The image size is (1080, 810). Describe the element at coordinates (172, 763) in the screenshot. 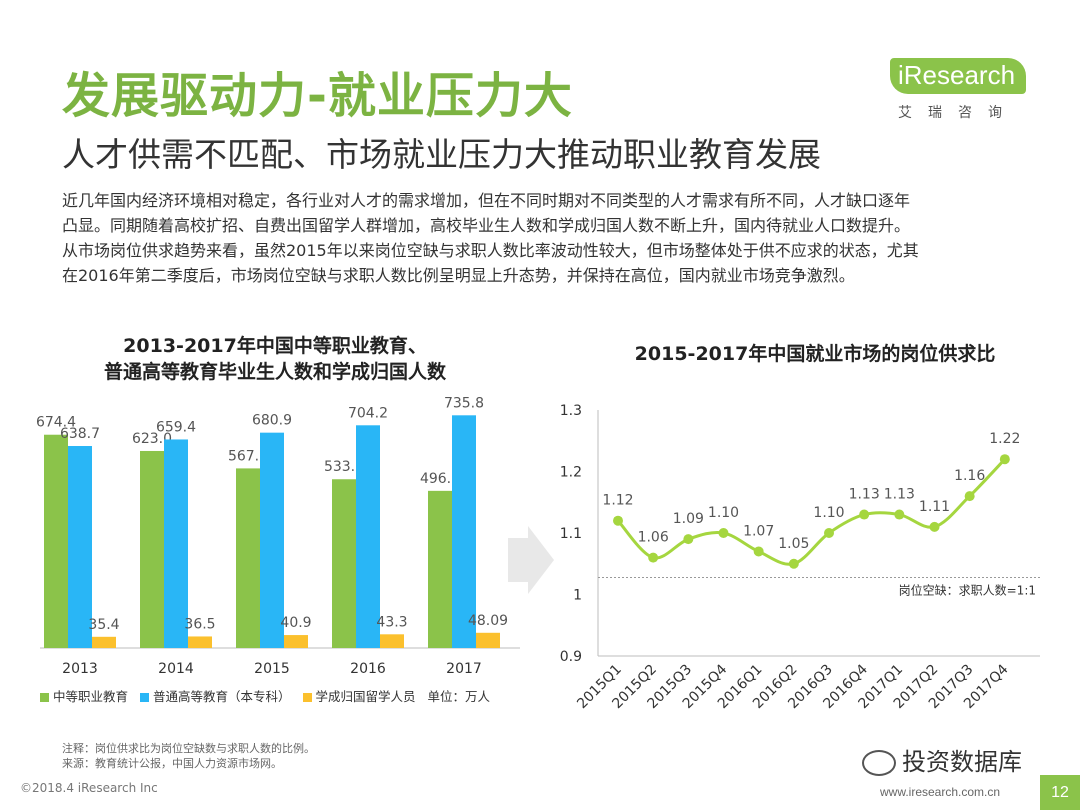

I see `source-line: 来源：教育统计公报，中国人力资源市场网。` at that location.